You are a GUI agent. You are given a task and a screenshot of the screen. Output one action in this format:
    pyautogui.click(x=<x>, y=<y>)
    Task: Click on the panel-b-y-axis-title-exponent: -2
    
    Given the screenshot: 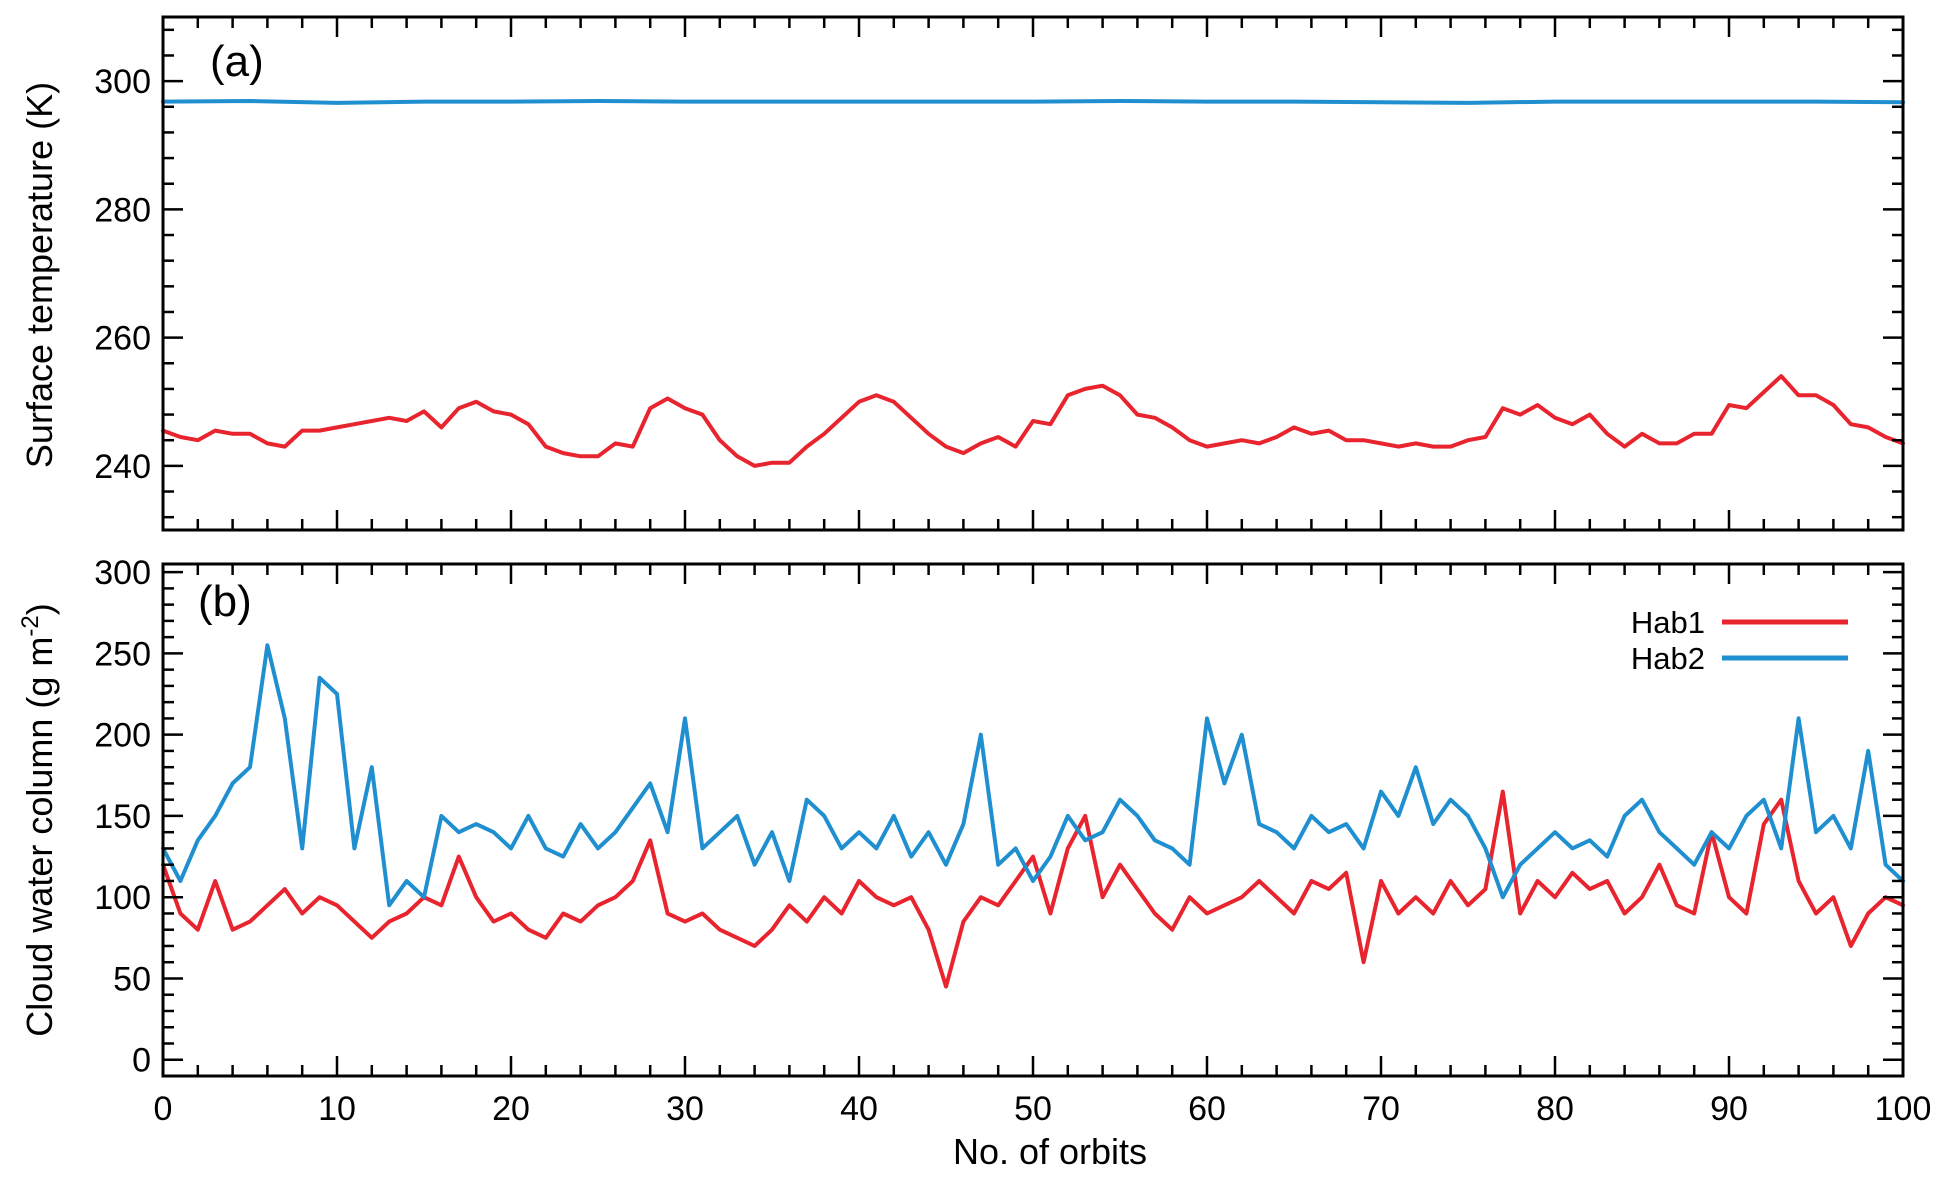 What is the action you would take?
    pyautogui.click(x=30, y=625)
    